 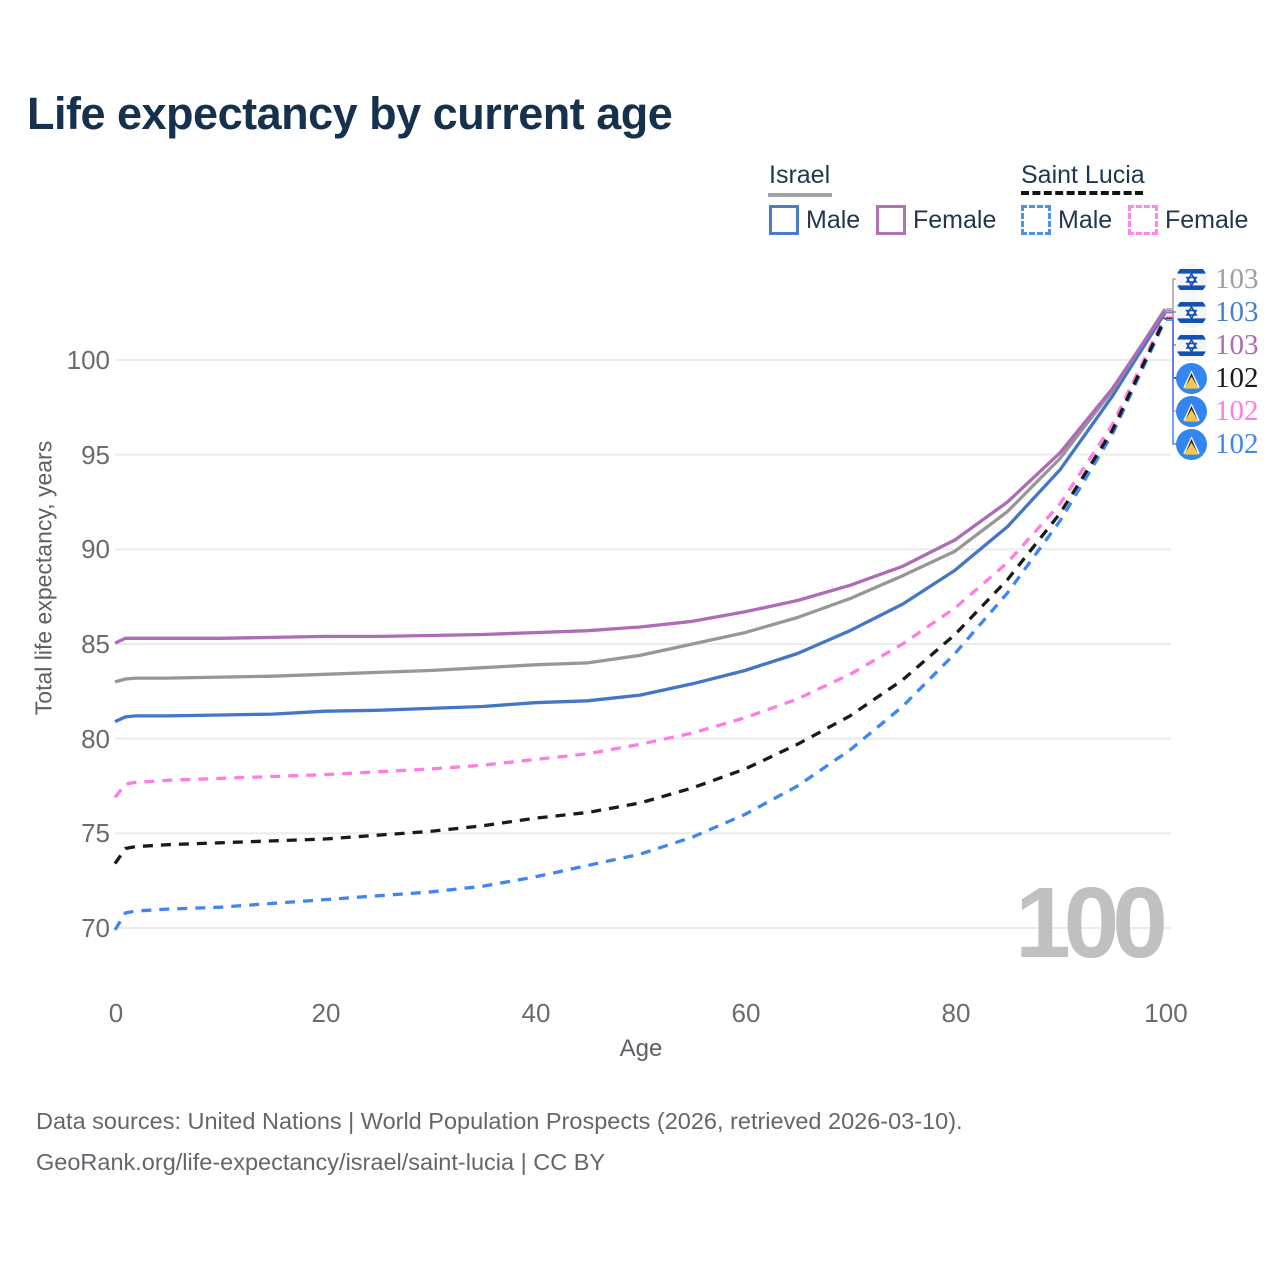 What do you see at coordinates (1143, 220) in the screenshot?
I see `saint-lucia-female-swatch-icon` at bounding box center [1143, 220].